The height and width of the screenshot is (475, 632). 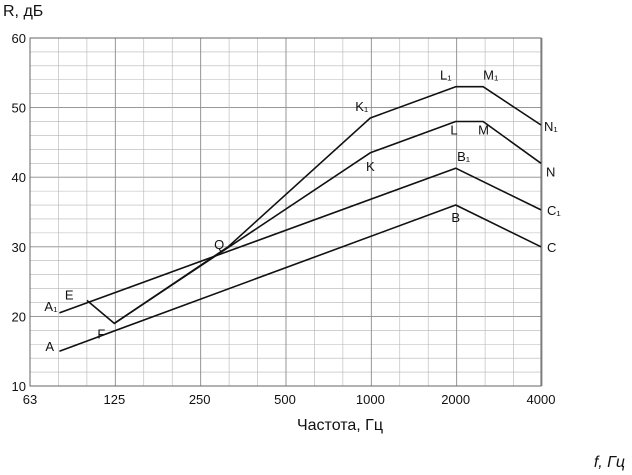 What do you see at coordinates (464, 156) in the screenshot?
I see `point-label: B₁` at bounding box center [464, 156].